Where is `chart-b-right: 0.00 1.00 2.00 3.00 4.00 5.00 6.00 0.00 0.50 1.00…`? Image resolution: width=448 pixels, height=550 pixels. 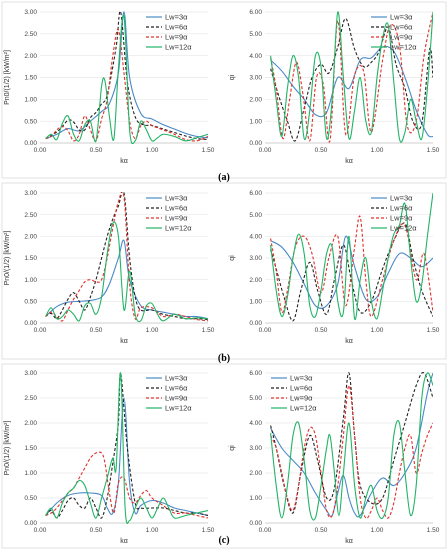
chart-b-right: 0.00 1.00 2.00 3.00 4.00 5.00 6.00 0.00 0.50 1.00… is located at coordinates (334, 267).